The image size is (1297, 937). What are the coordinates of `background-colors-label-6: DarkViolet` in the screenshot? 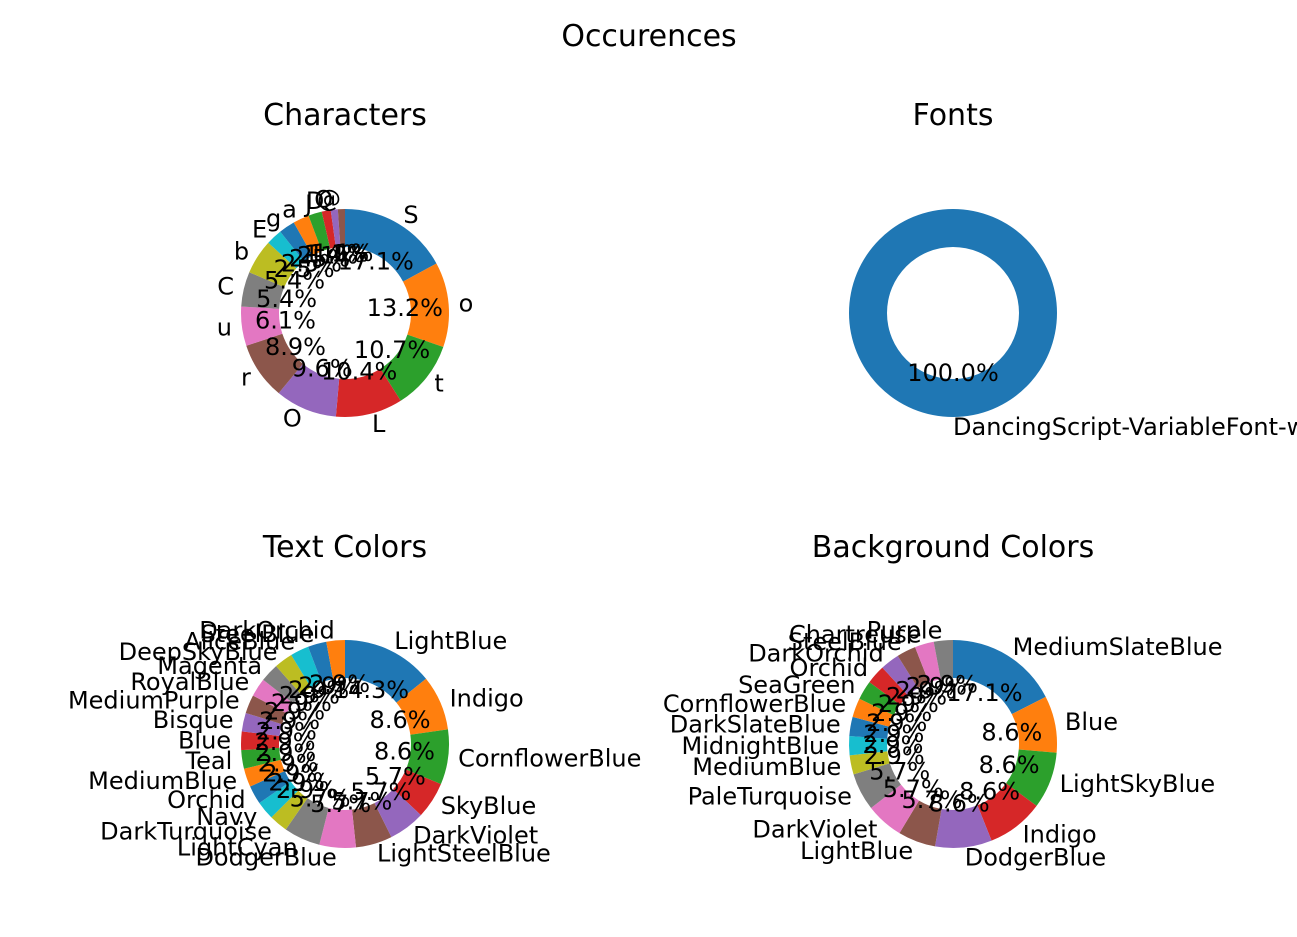 It's located at (814, 829).